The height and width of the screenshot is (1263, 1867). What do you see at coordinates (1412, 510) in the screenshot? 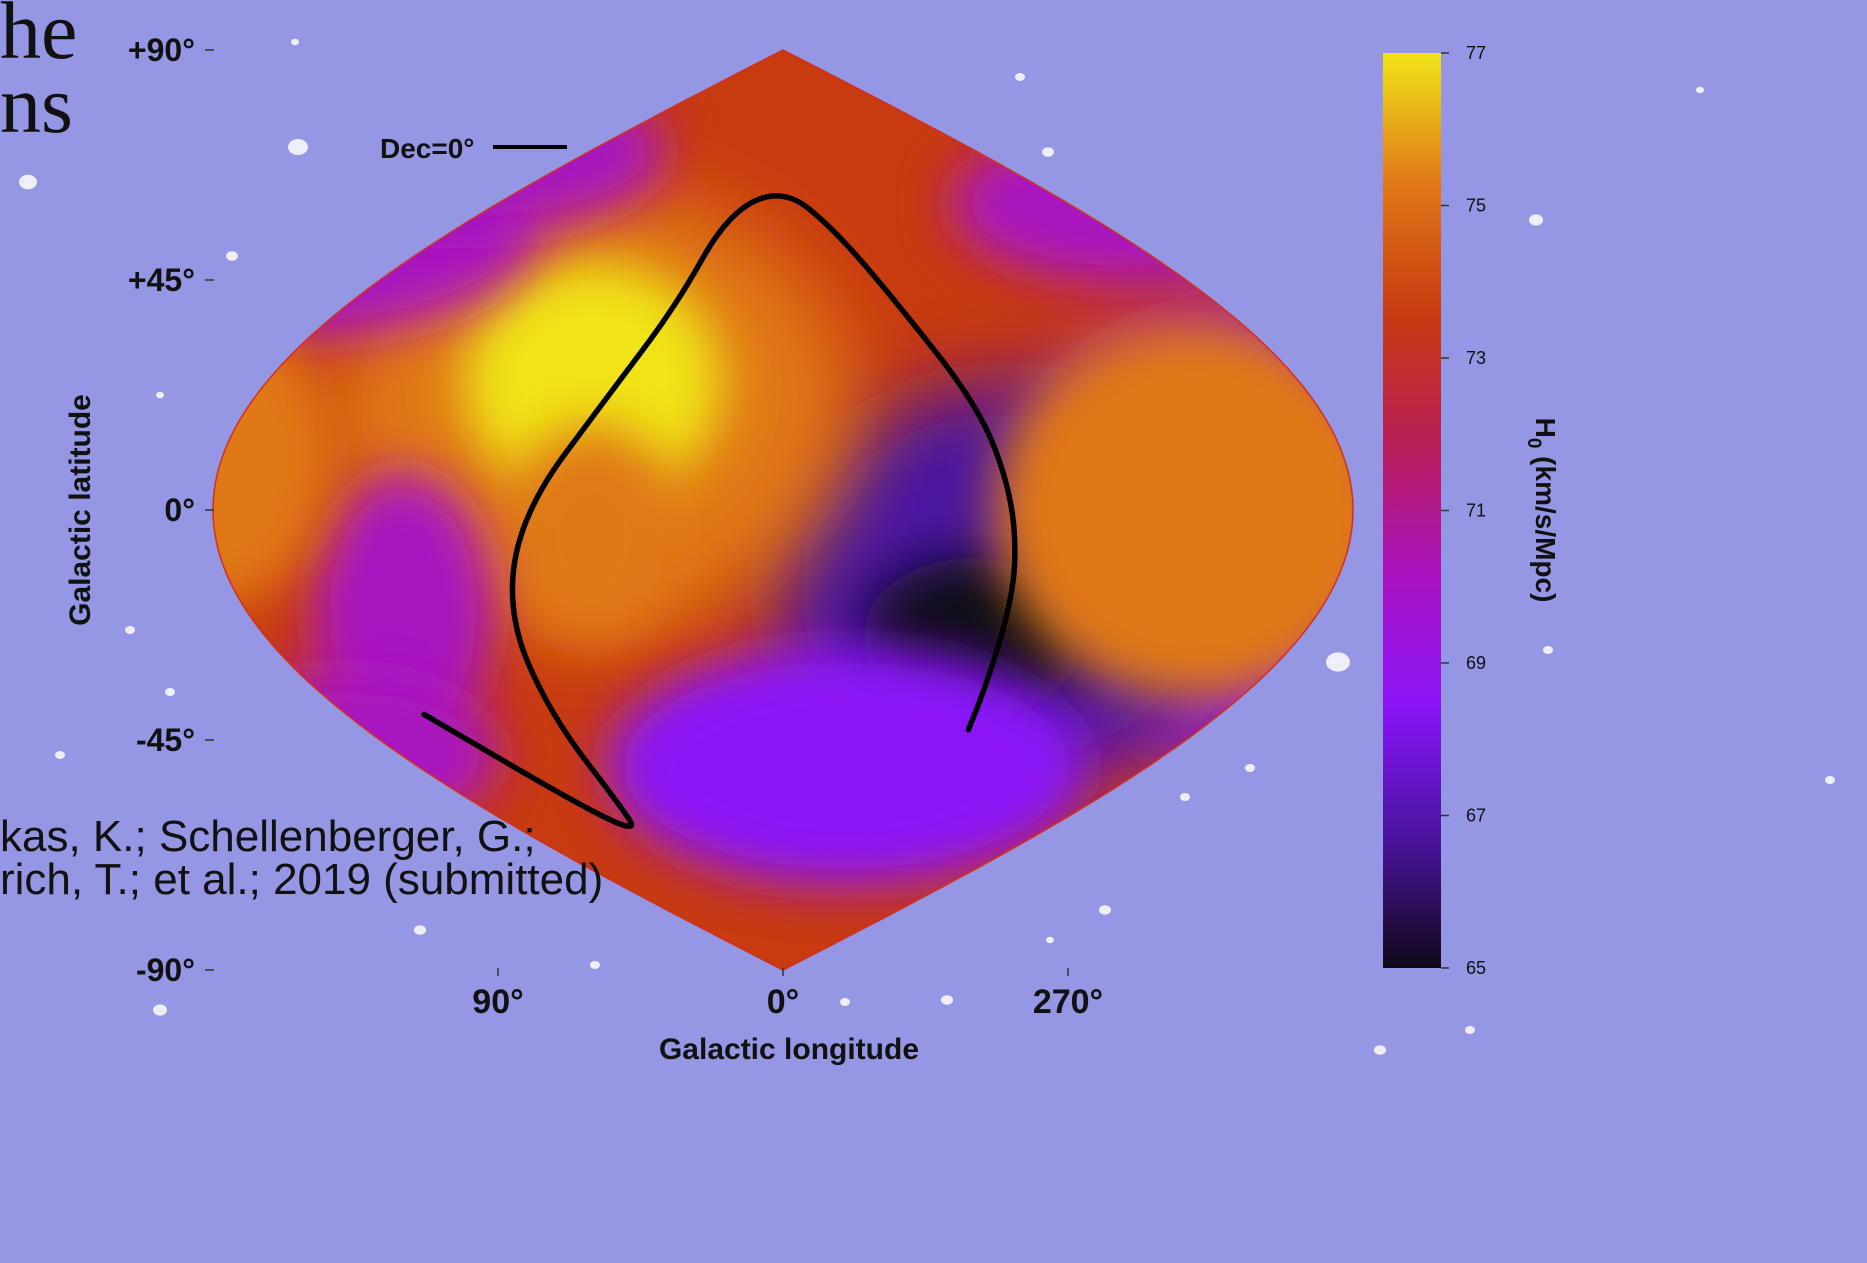
I see `colorbar-gradient` at bounding box center [1412, 510].